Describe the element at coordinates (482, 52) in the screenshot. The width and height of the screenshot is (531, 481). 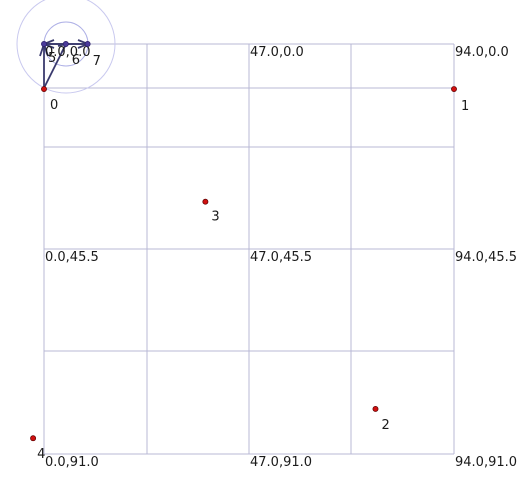
I see `grid-coordinate-label: 94.0,0.0` at that location.